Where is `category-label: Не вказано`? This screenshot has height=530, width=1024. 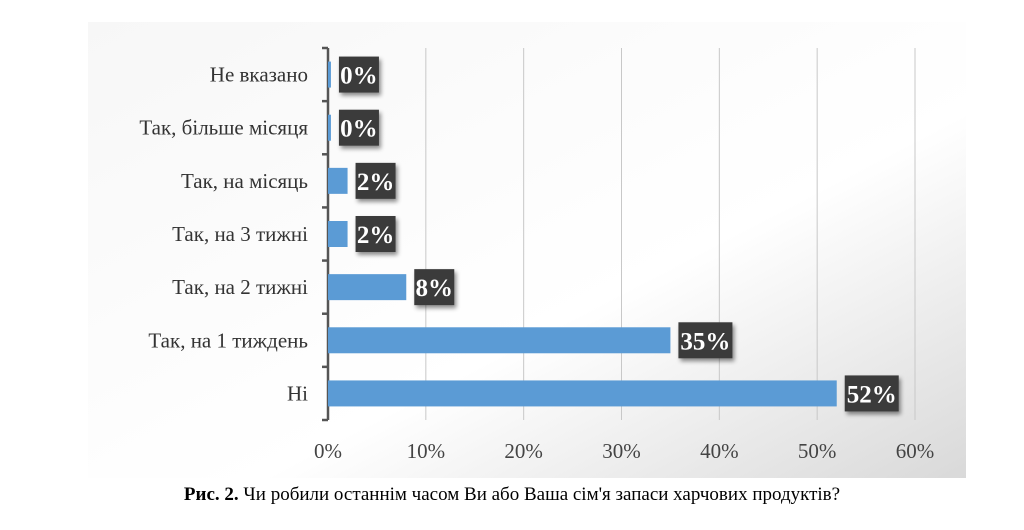 category-label: Не вказано is located at coordinates (259, 75).